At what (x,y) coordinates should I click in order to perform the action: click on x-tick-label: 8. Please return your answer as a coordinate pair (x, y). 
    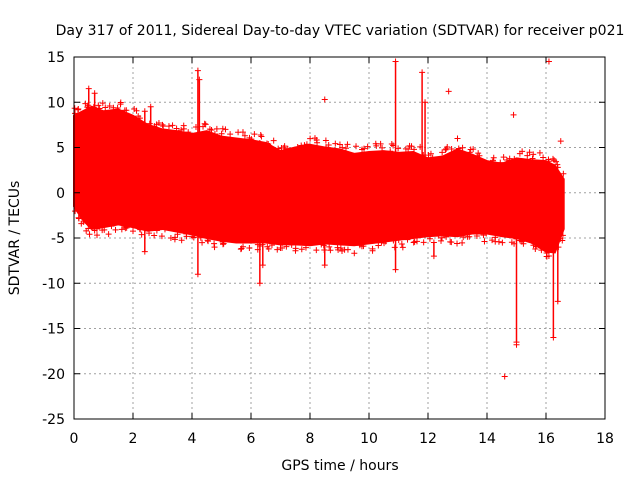
    Looking at the image, I should click on (310, 439).